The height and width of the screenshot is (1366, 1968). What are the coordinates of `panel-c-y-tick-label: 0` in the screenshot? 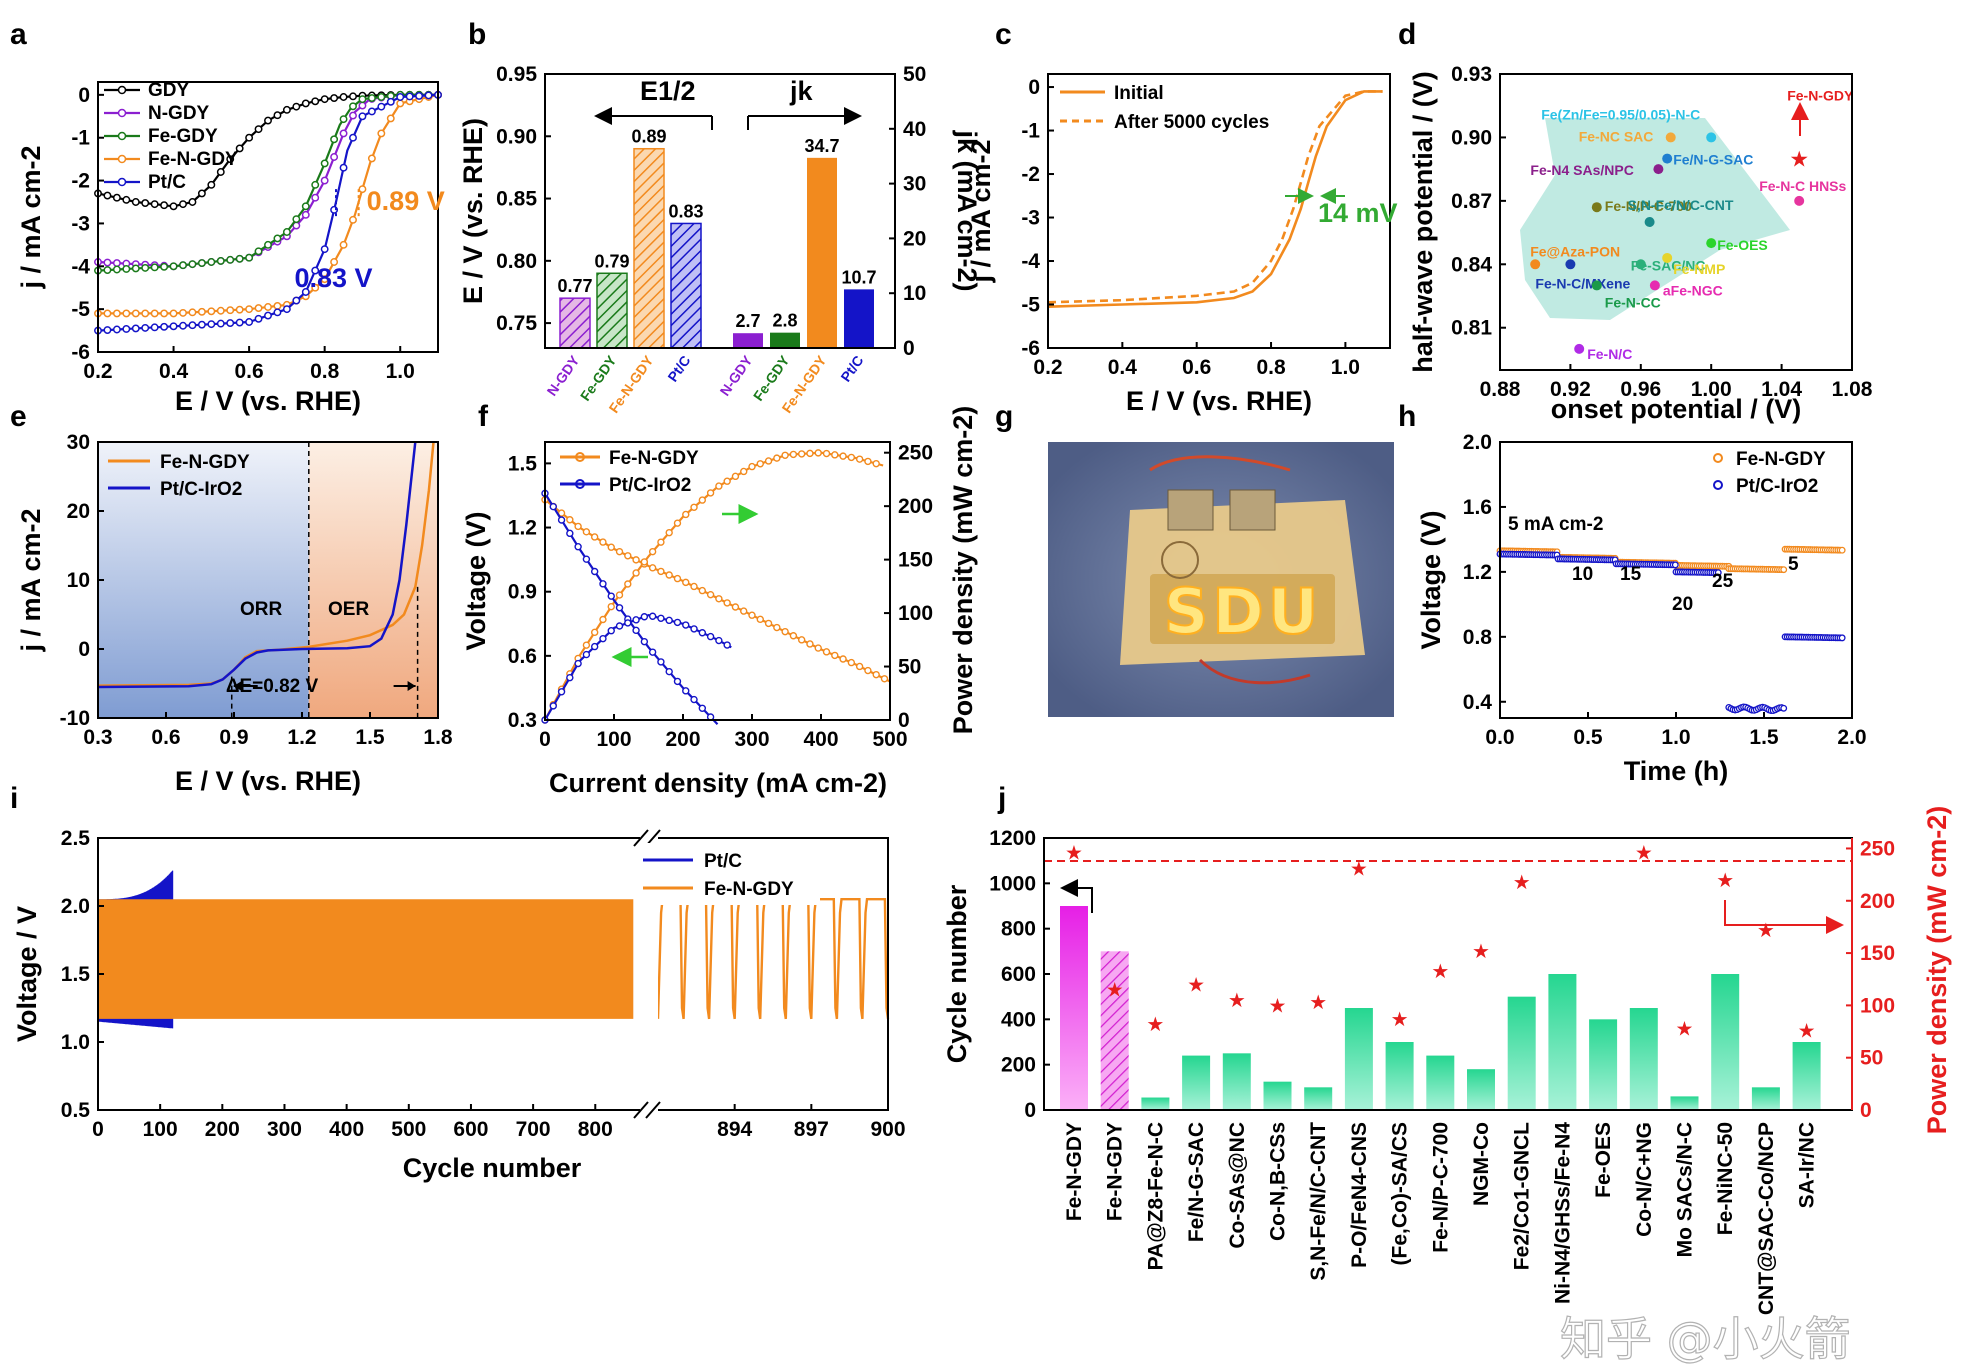 It's located at (1034, 87).